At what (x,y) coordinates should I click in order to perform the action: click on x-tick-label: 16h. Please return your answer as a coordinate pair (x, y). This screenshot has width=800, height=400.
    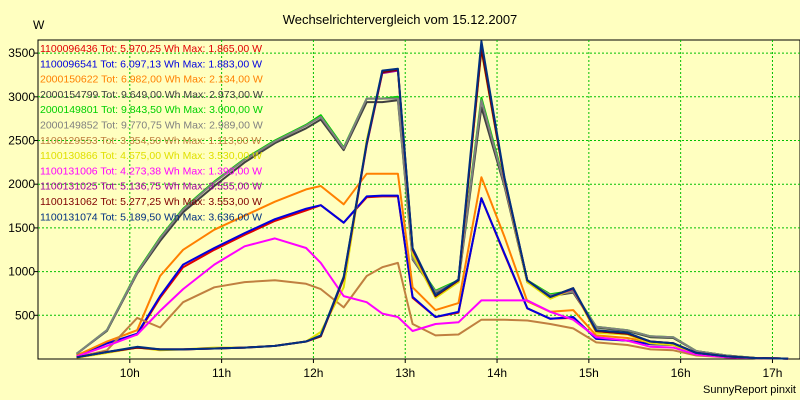
    Looking at the image, I should click on (681, 373).